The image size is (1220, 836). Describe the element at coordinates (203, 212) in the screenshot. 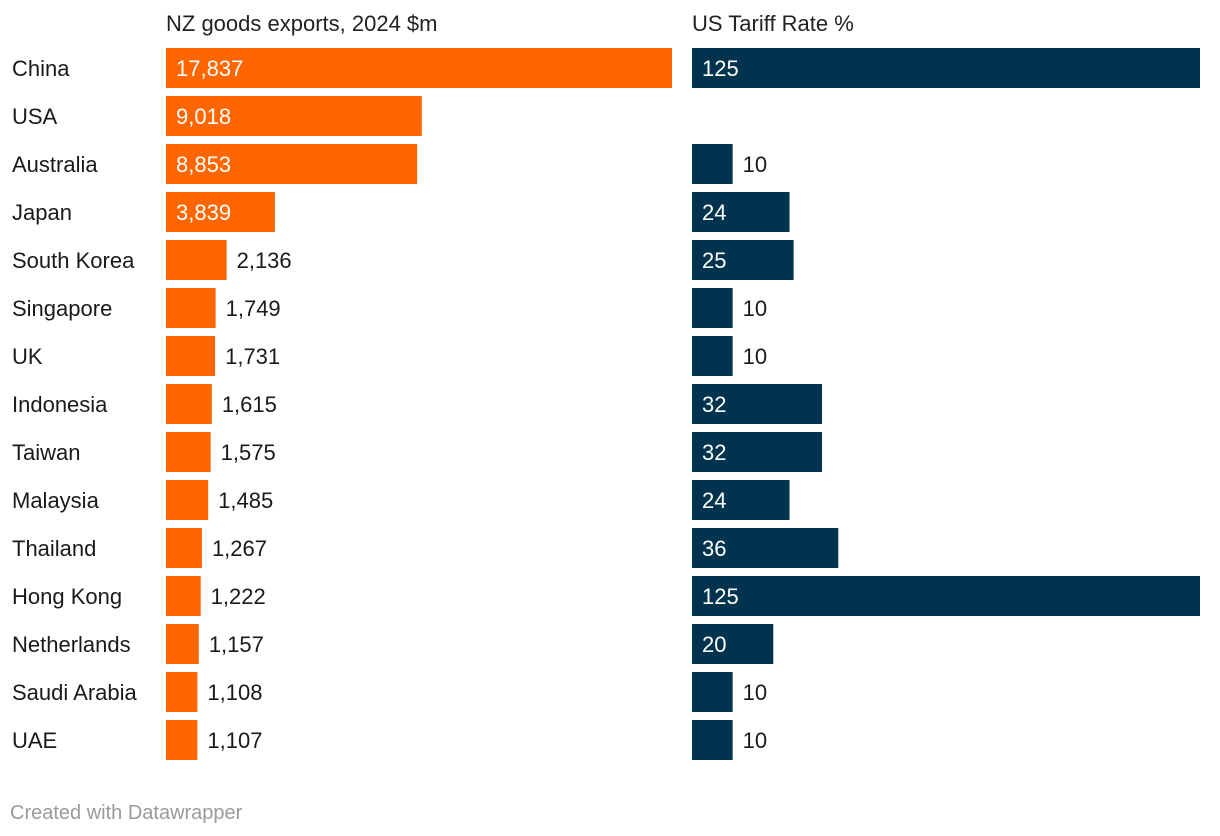

I see `exports-value-label-japan: 3,839` at that location.